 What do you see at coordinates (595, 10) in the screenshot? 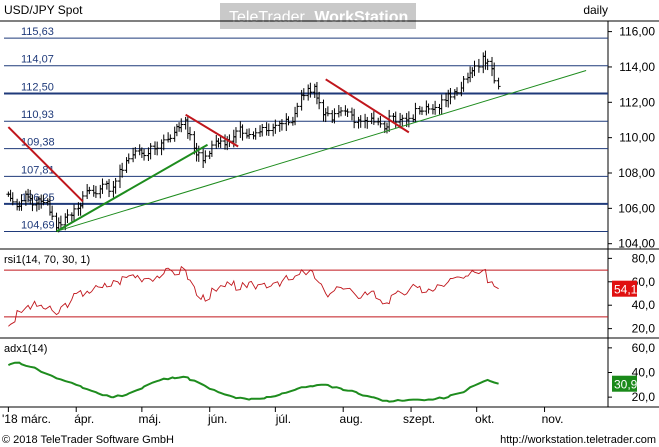
I see `interval-label: daily` at bounding box center [595, 10].